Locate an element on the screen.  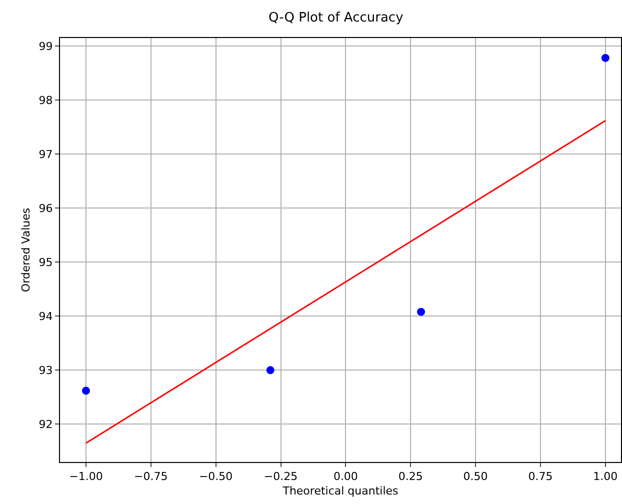
y-tick-label: 94 is located at coordinates (45, 317).